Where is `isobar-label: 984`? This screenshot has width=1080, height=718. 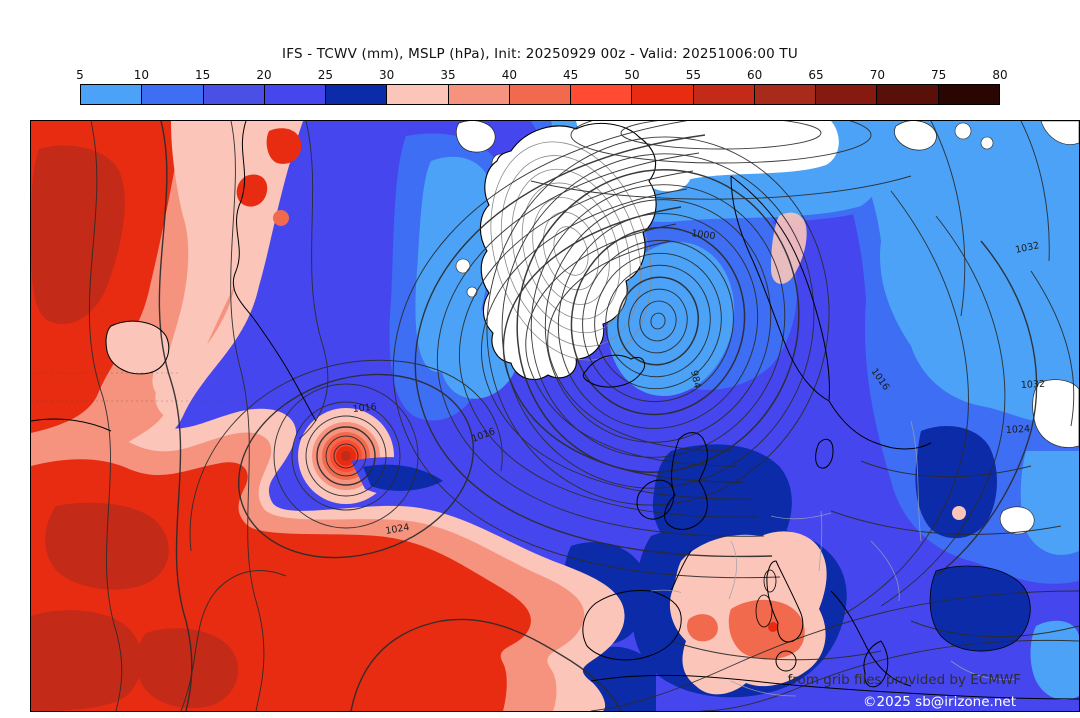 isobar-label: 984 is located at coordinates (695, 379).